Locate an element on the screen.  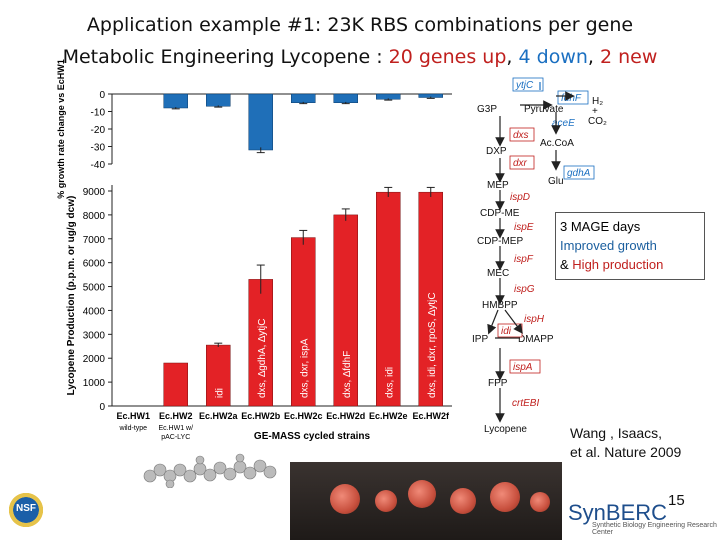
mage-line1: 3 MAGE days is located at coordinates (600, 226).